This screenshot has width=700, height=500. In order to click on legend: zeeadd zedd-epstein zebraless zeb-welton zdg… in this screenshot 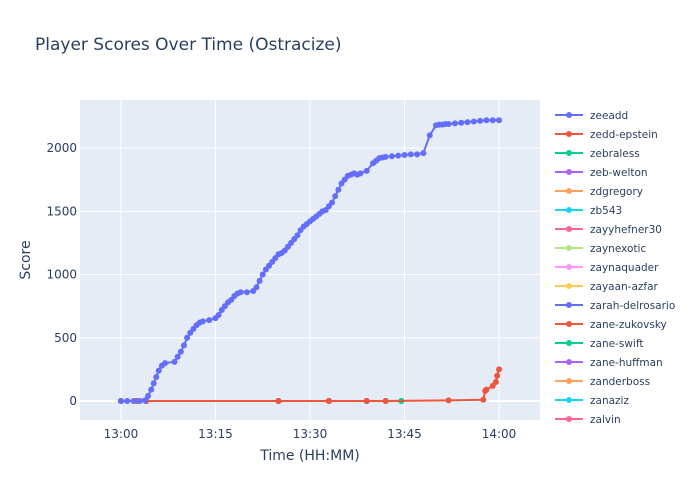, I will do `click(615, 268)`.